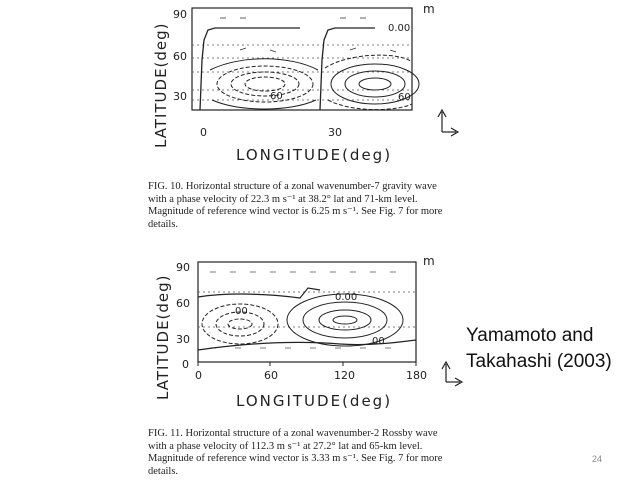 The height and width of the screenshot is (480, 640). Describe the element at coordinates (198, 375) in the screenshot. I see `fig11-xtick-0: 0` at that location.